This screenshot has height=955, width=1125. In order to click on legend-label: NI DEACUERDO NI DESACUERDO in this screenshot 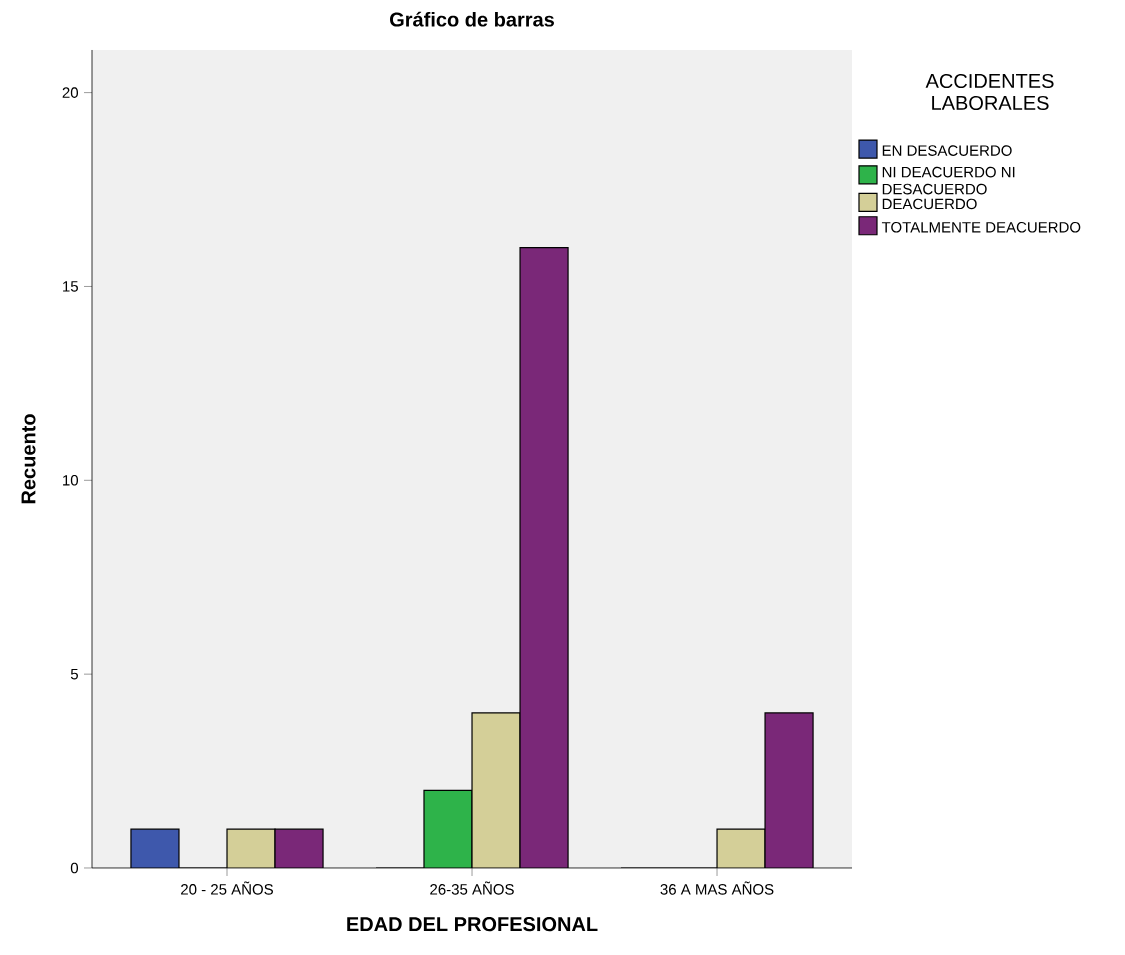, I will do `click(948, 180)`.